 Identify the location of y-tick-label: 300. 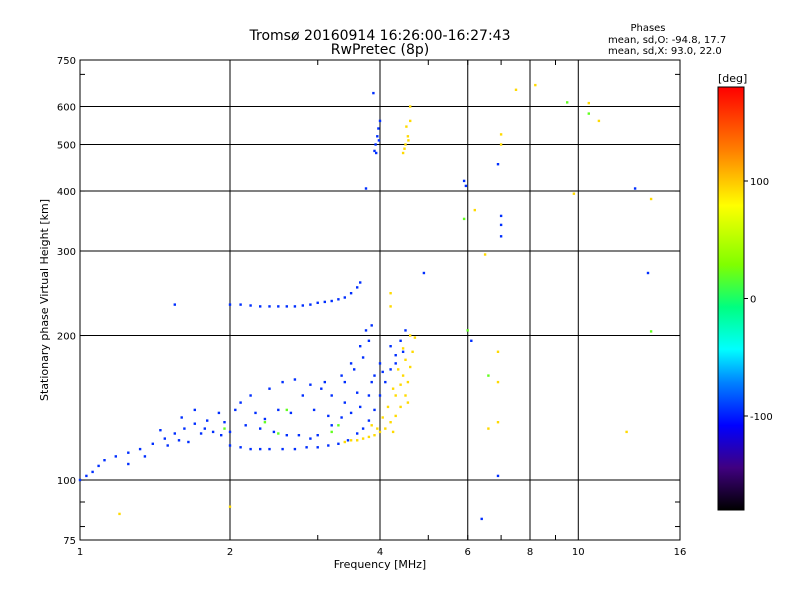
(66, 252).